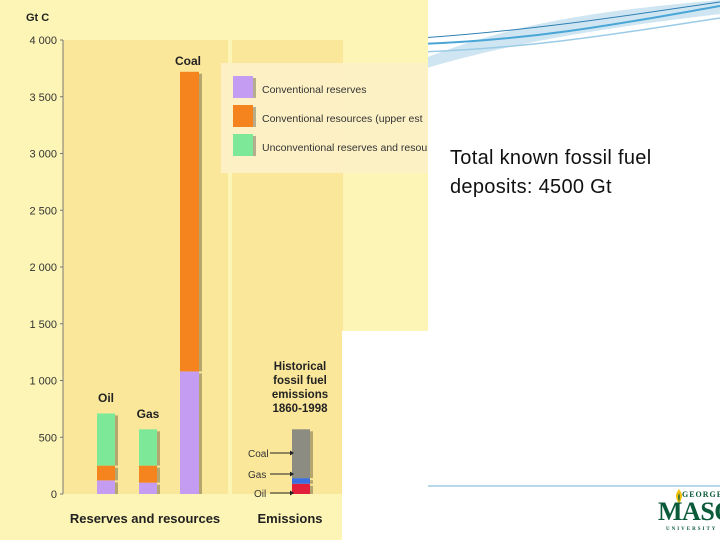 The width and height of the screenshot is (720, 540). Describe the element at coordinates (43, 98) in the screenshot. I see `y-tick-label: 3 500` at that location.